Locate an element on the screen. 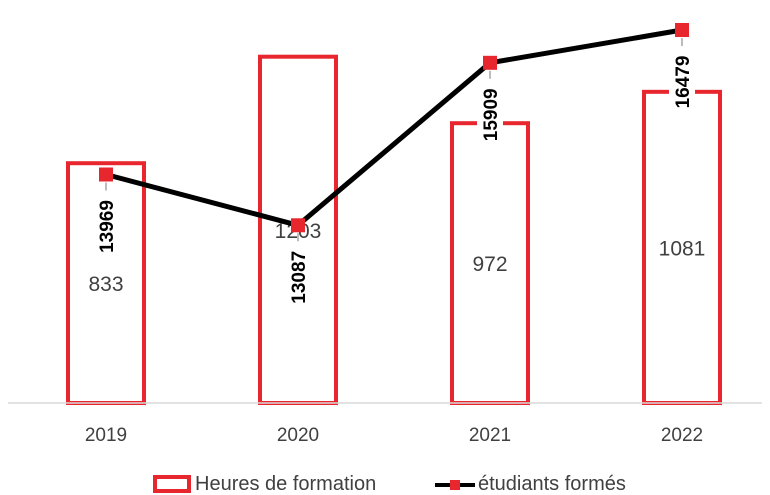  line-marker-2021 is located at coordinates (490, 62).